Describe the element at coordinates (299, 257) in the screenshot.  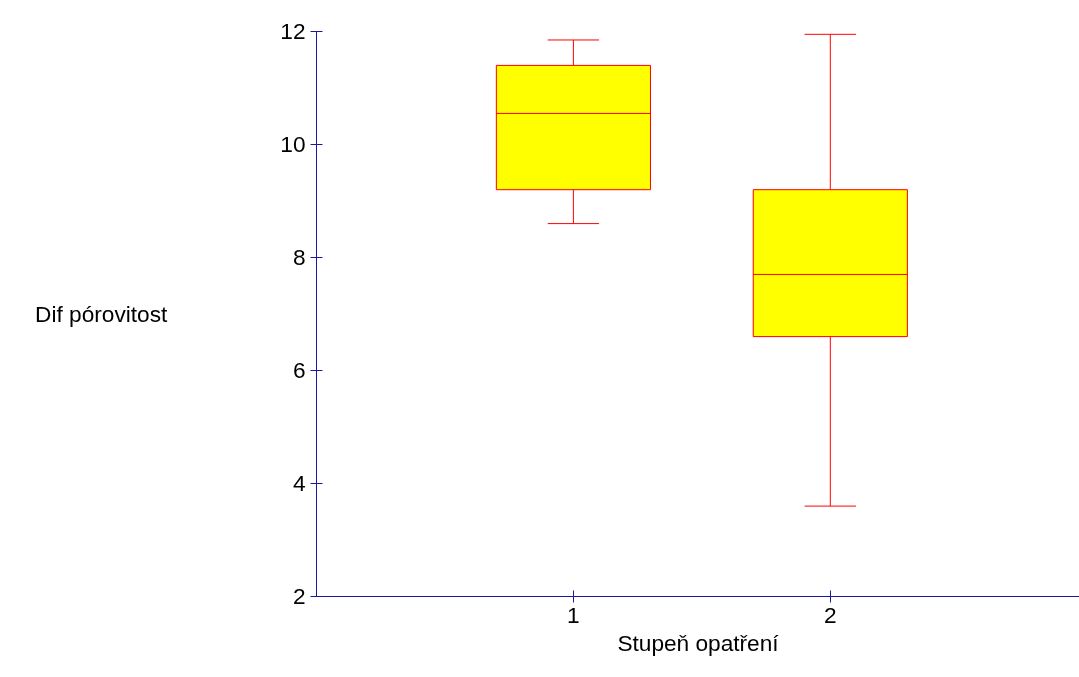
I see `y-tick-label: 8` at that location.